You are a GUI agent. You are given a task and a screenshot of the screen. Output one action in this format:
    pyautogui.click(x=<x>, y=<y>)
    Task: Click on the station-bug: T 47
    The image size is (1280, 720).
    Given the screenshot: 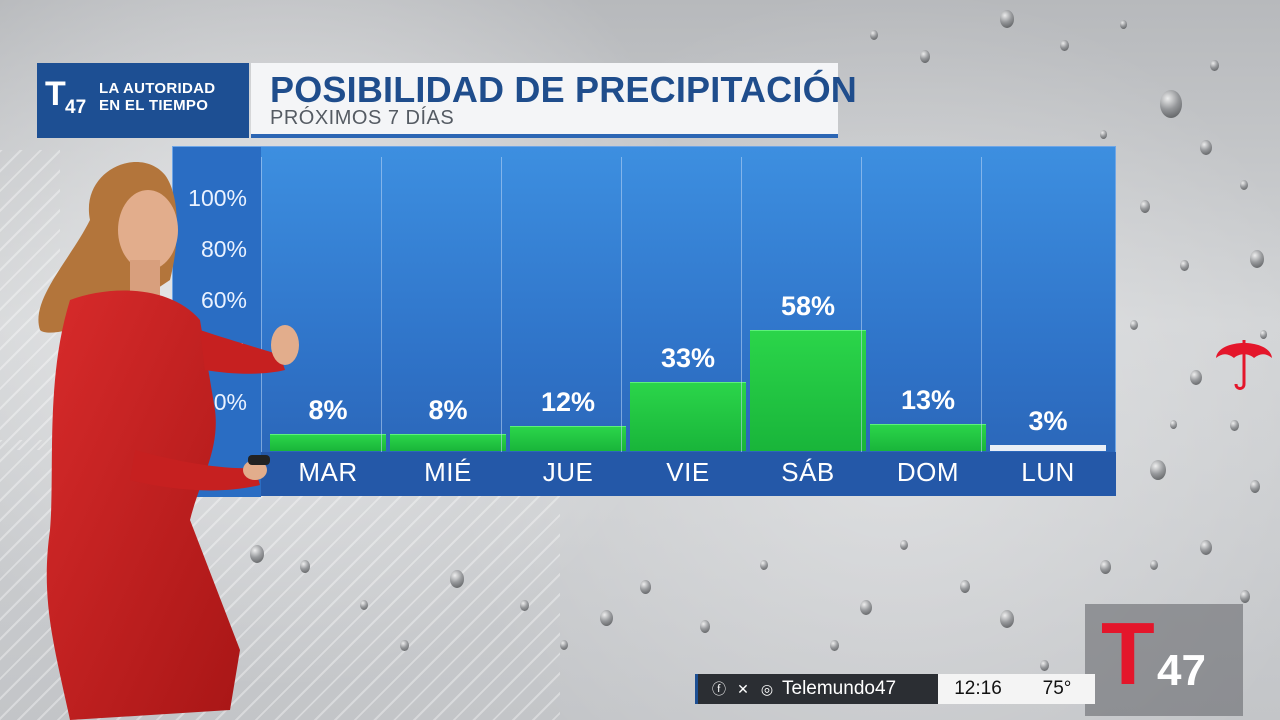 What is the action you would take?
    pyautogui.click(x=1164, y=660)
    